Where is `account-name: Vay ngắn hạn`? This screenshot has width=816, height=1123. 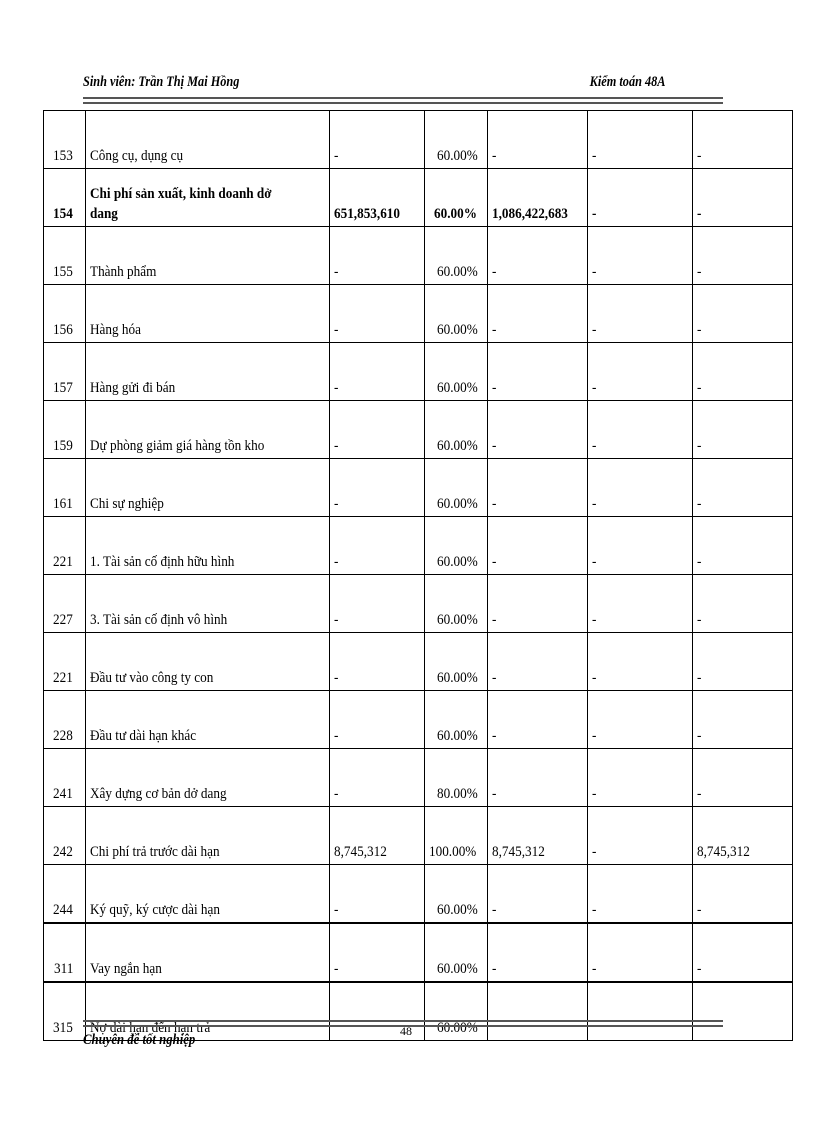
account-name: Vay ngắn hạn is located at coordinates (207, 952).